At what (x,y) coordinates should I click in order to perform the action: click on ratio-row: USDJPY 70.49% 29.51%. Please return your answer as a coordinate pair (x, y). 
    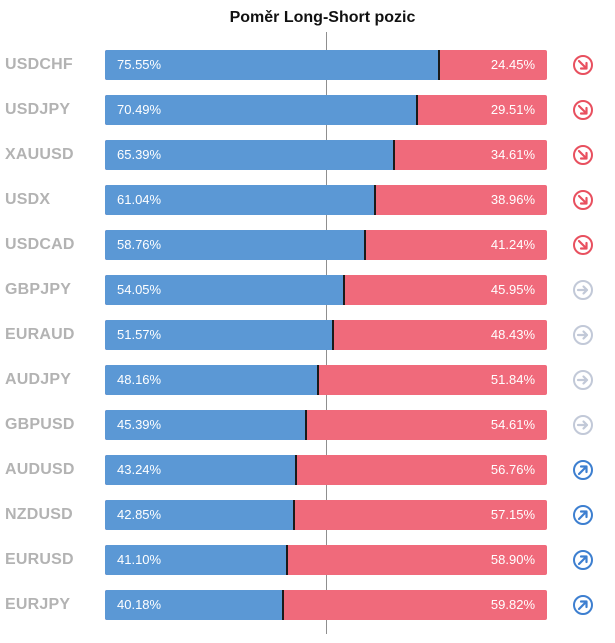
    Looking at the image, I should click on (307, 110).